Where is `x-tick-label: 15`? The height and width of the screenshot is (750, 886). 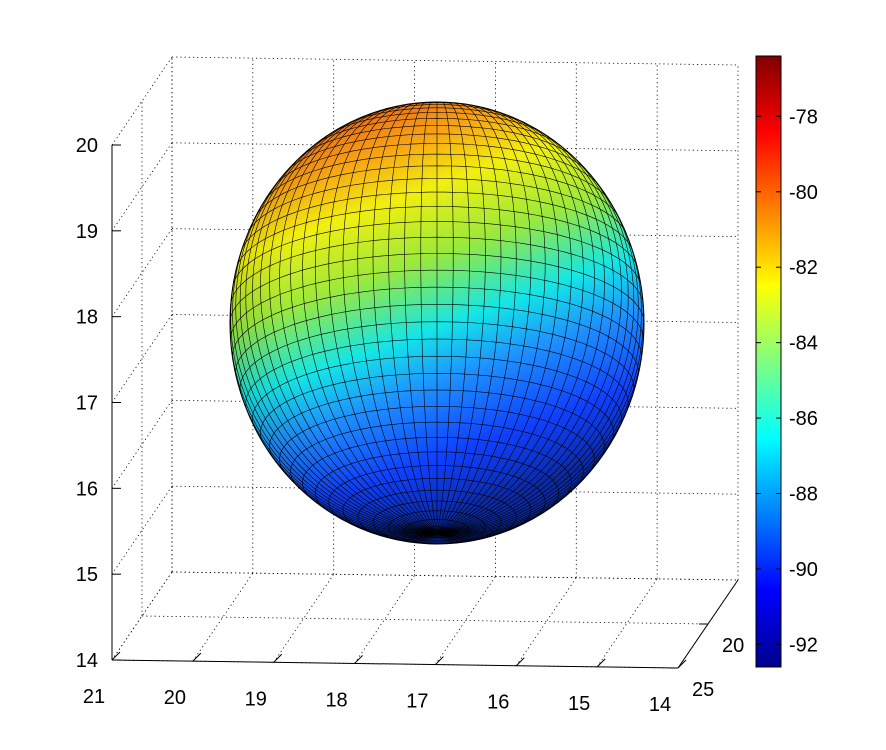 x-tick-label: 15 is located at coordinates (579, 704).